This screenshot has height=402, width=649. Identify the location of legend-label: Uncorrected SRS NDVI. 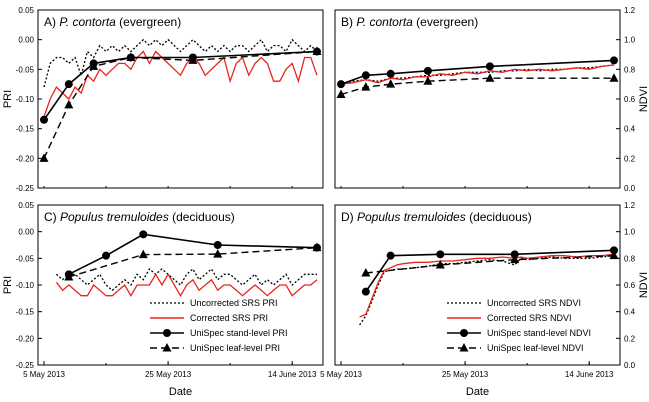
(534, 303).